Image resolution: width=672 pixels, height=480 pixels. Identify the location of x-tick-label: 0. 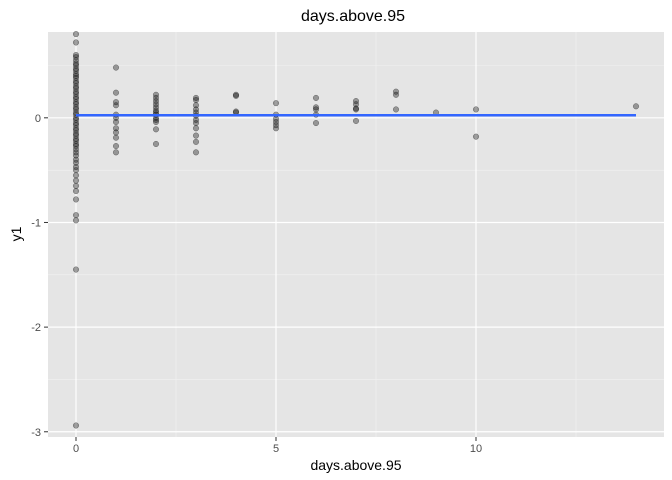
(76, 449).